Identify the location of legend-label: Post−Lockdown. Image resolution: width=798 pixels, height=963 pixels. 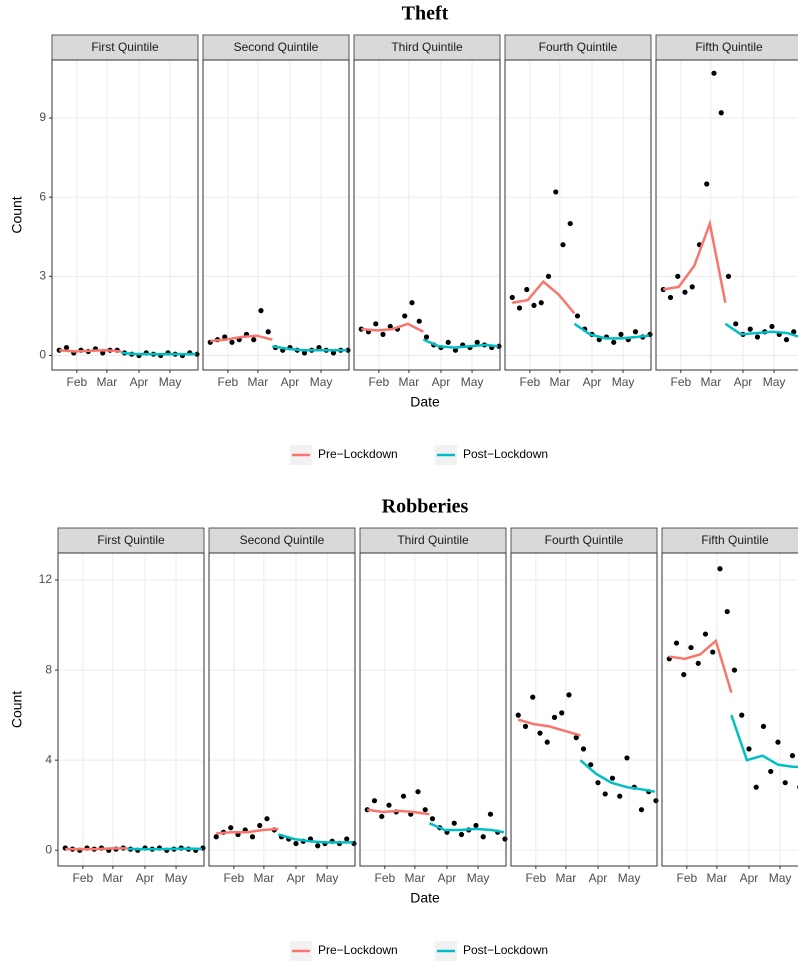
(505, 950).